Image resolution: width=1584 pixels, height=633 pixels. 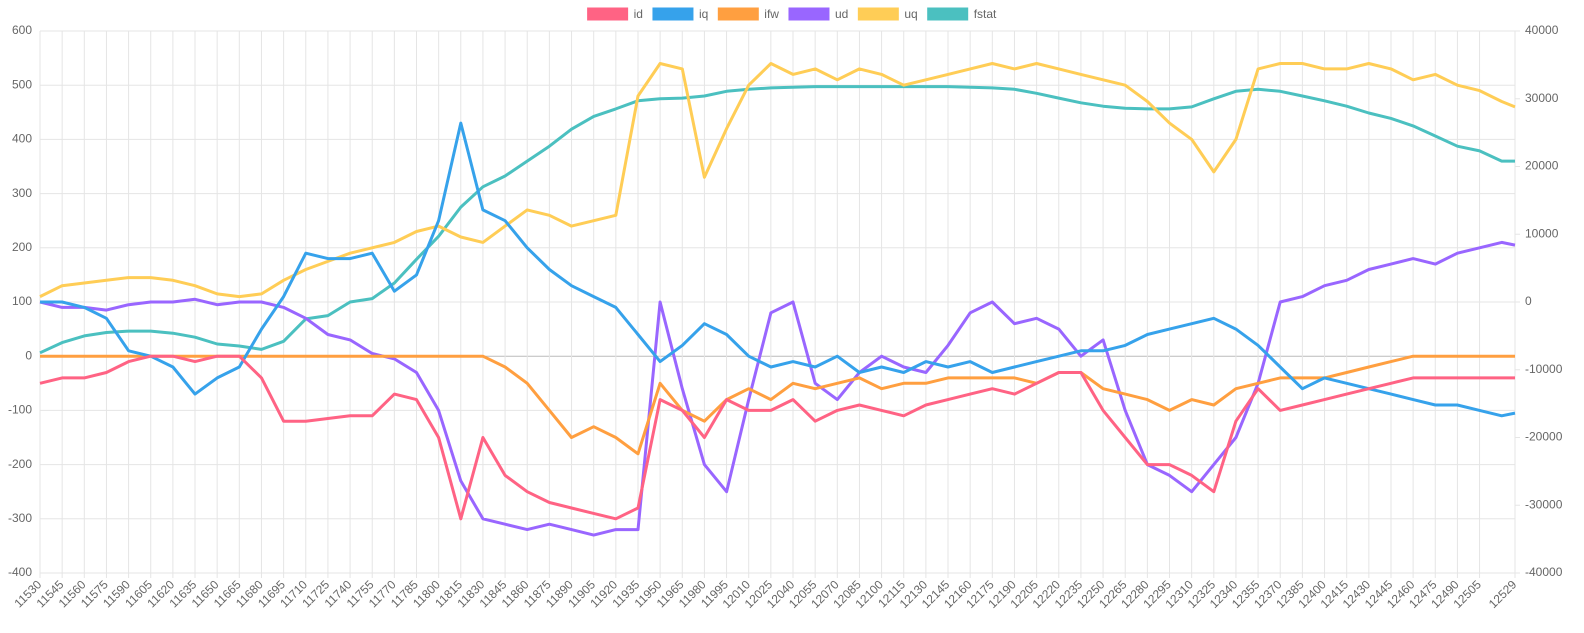 What do you see at coordinates (22, 301) in the screenshot?
I see `y-tick-label: 100` at bounding box center [22, 301].